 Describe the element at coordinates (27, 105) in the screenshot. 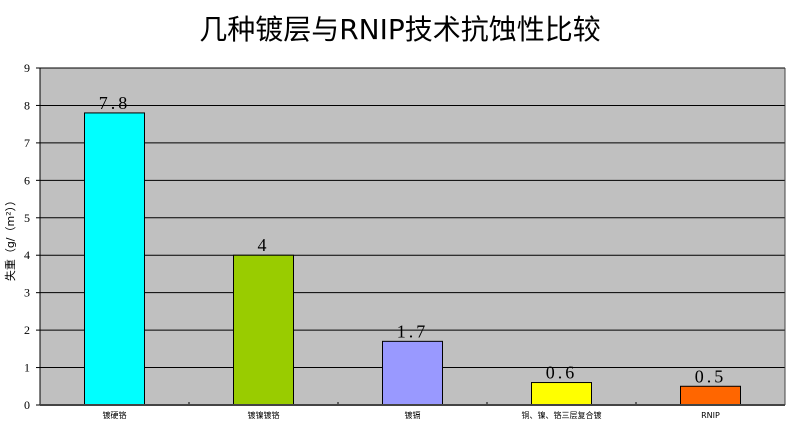

I see `y-tick-label: 8` at that location.